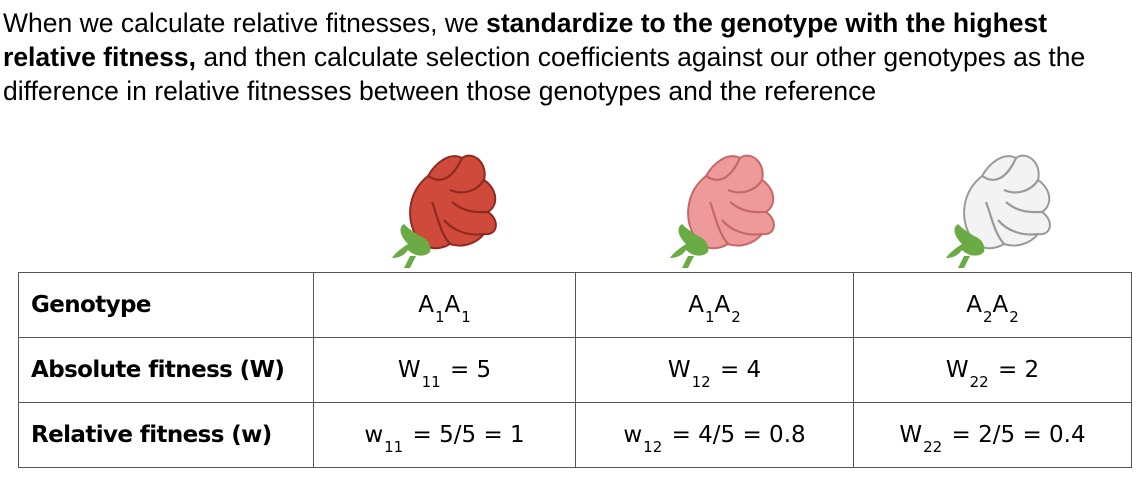 The image size is (1146, 484). Describe the element at coordinates (468, 435) in the screenshot. I see `fitness-value: = 5/5 = 1` at that location.